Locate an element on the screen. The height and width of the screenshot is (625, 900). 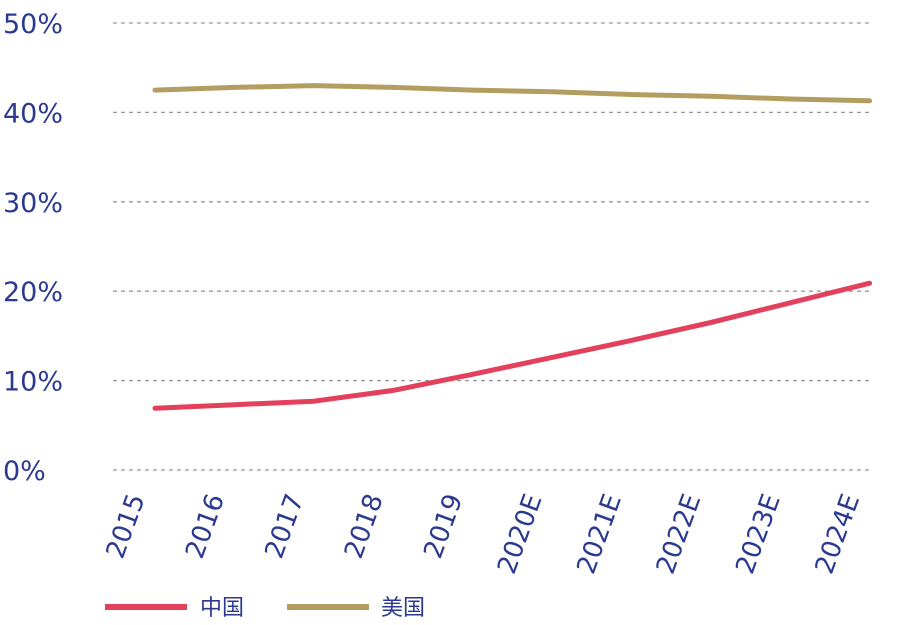
x-tick-label: 2015 is located at coordinates (126, 526).